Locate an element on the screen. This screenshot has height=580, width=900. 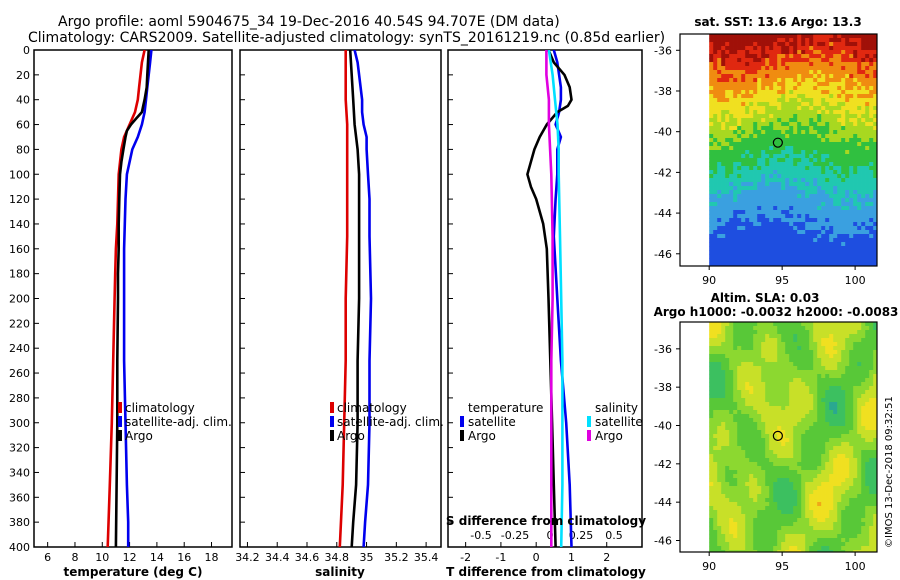
legend-swatch-climatology is located at coordinates (120, 407).